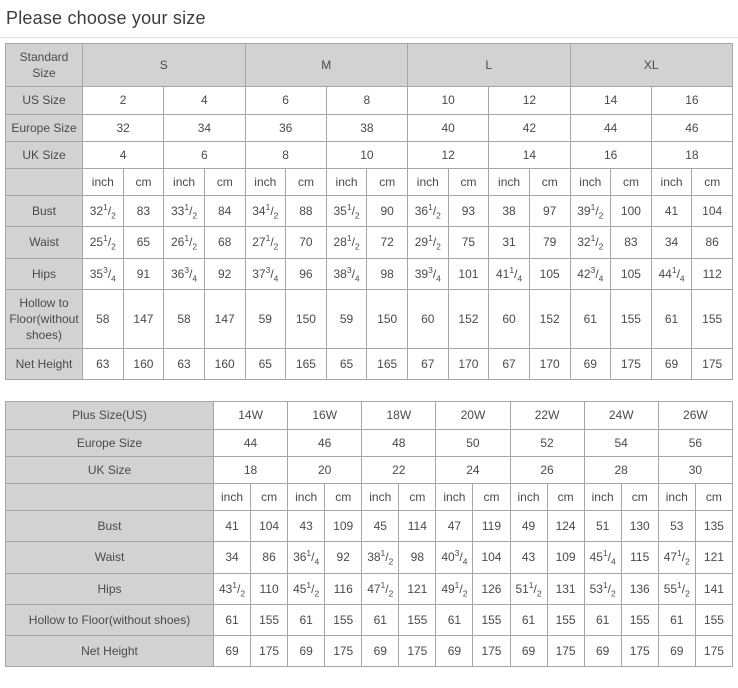 The width and height of the screenshot is (738, 688). What do you see at coordinates (44, 182) in the screenshot?
I see `unit-row-corner` at bounding box center [44, 182].